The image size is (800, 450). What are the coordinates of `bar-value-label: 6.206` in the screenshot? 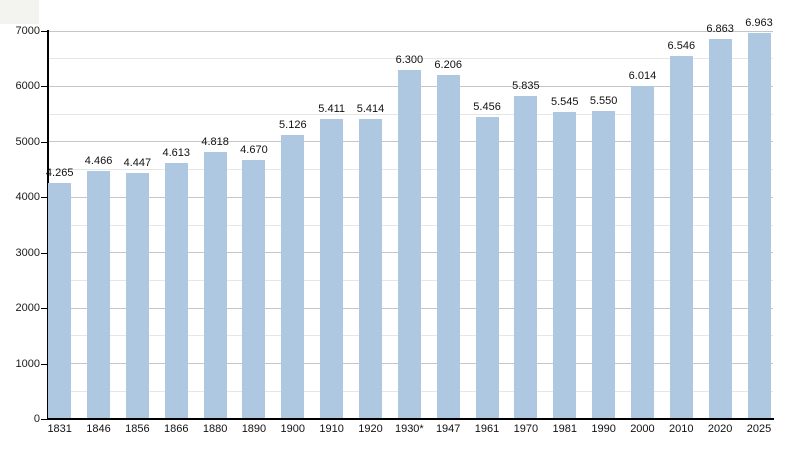 It's located at (448, 65).